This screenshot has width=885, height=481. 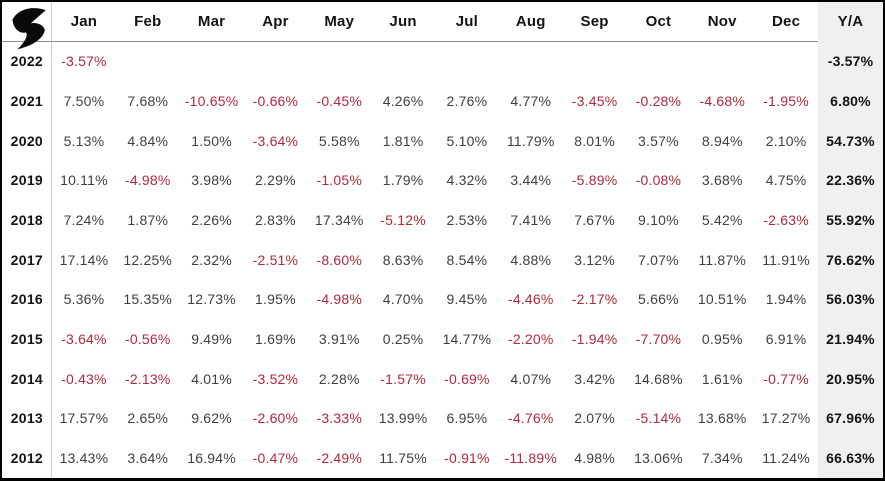 I want to click on value-cell: 2.28%, so click(x=339, y=378).